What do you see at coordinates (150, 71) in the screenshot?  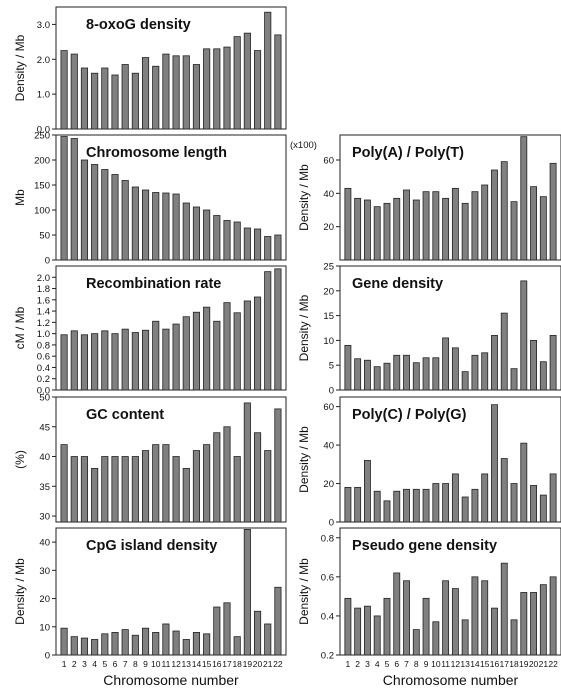 I see `panel-oxog: 0.0 1.0 2.0 3.0 8-oxoG density Density / Mb` at bounding box center [150, 71].